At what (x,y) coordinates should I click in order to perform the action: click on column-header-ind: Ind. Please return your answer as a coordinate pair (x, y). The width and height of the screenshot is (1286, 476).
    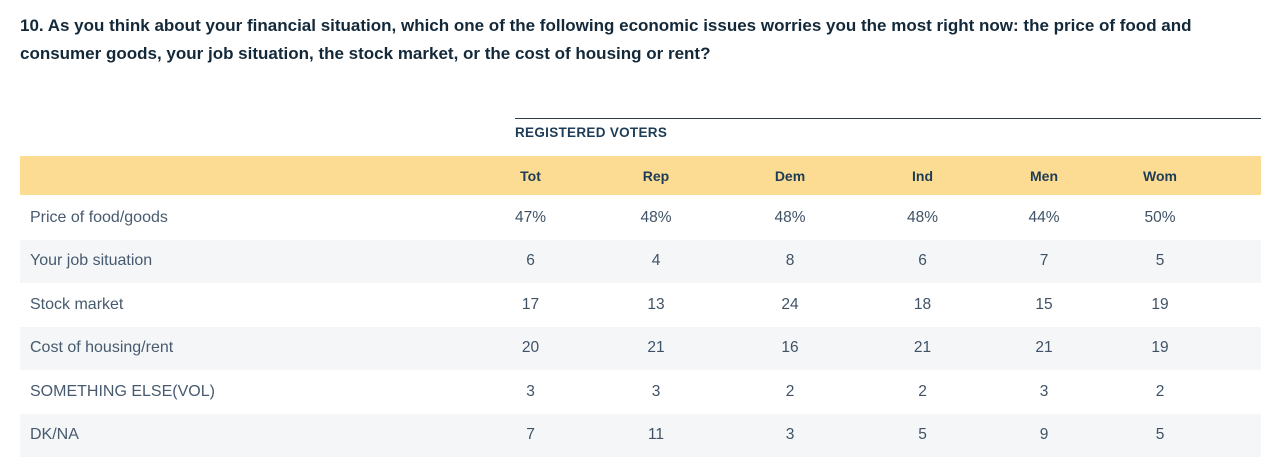
    Looking at the image, I should click on (922, 175).